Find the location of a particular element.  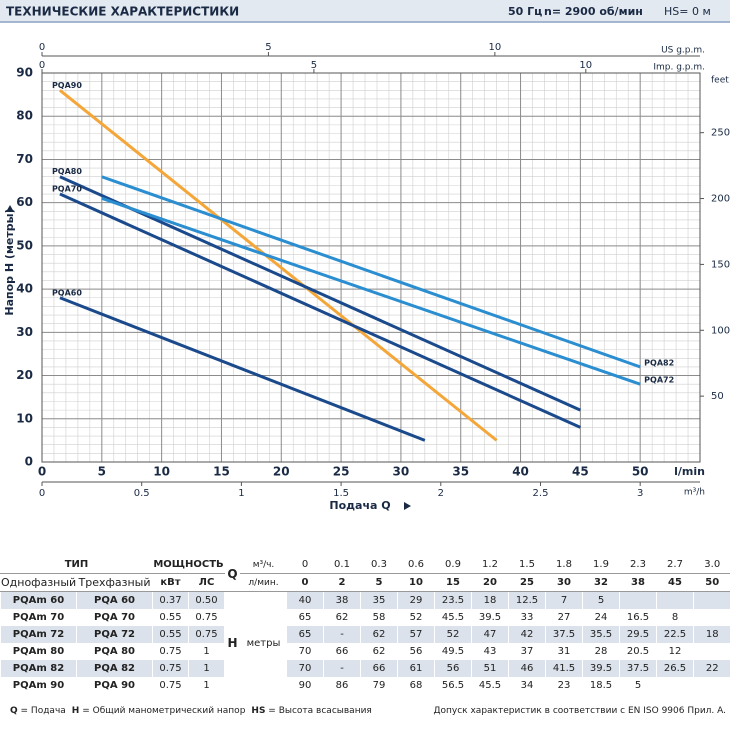

secondary-axis-unit: US g.p.m. is located at coordinates (683, 51).